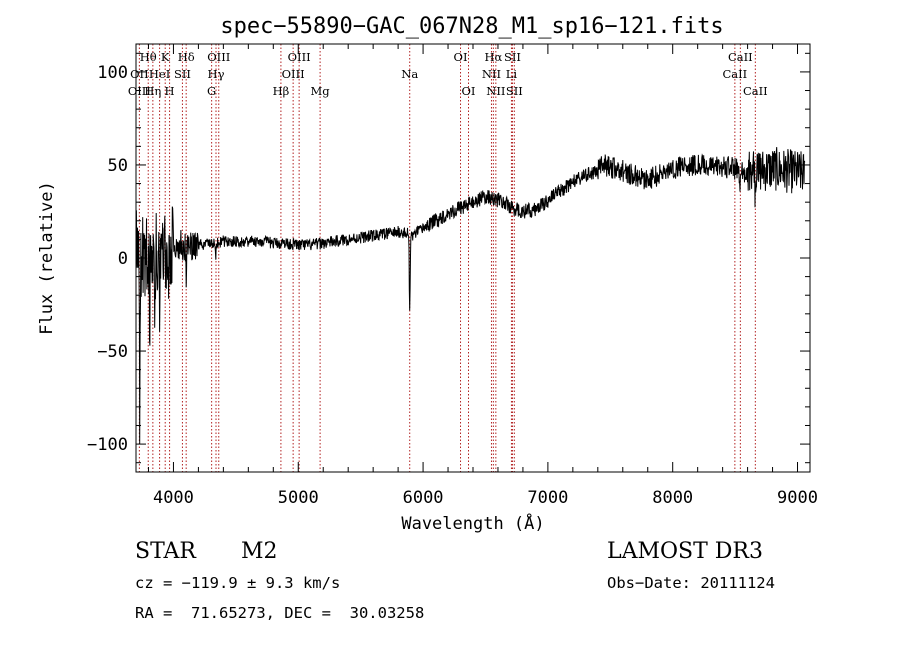  I want to click on y-tick-label-3: 50, so click(118, 166).